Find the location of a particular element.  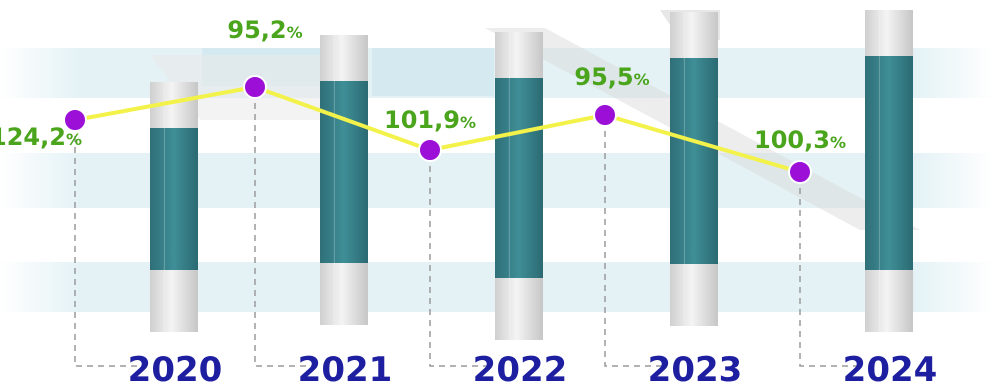

data-label: 101,9% is located at coordinates (430, 120).